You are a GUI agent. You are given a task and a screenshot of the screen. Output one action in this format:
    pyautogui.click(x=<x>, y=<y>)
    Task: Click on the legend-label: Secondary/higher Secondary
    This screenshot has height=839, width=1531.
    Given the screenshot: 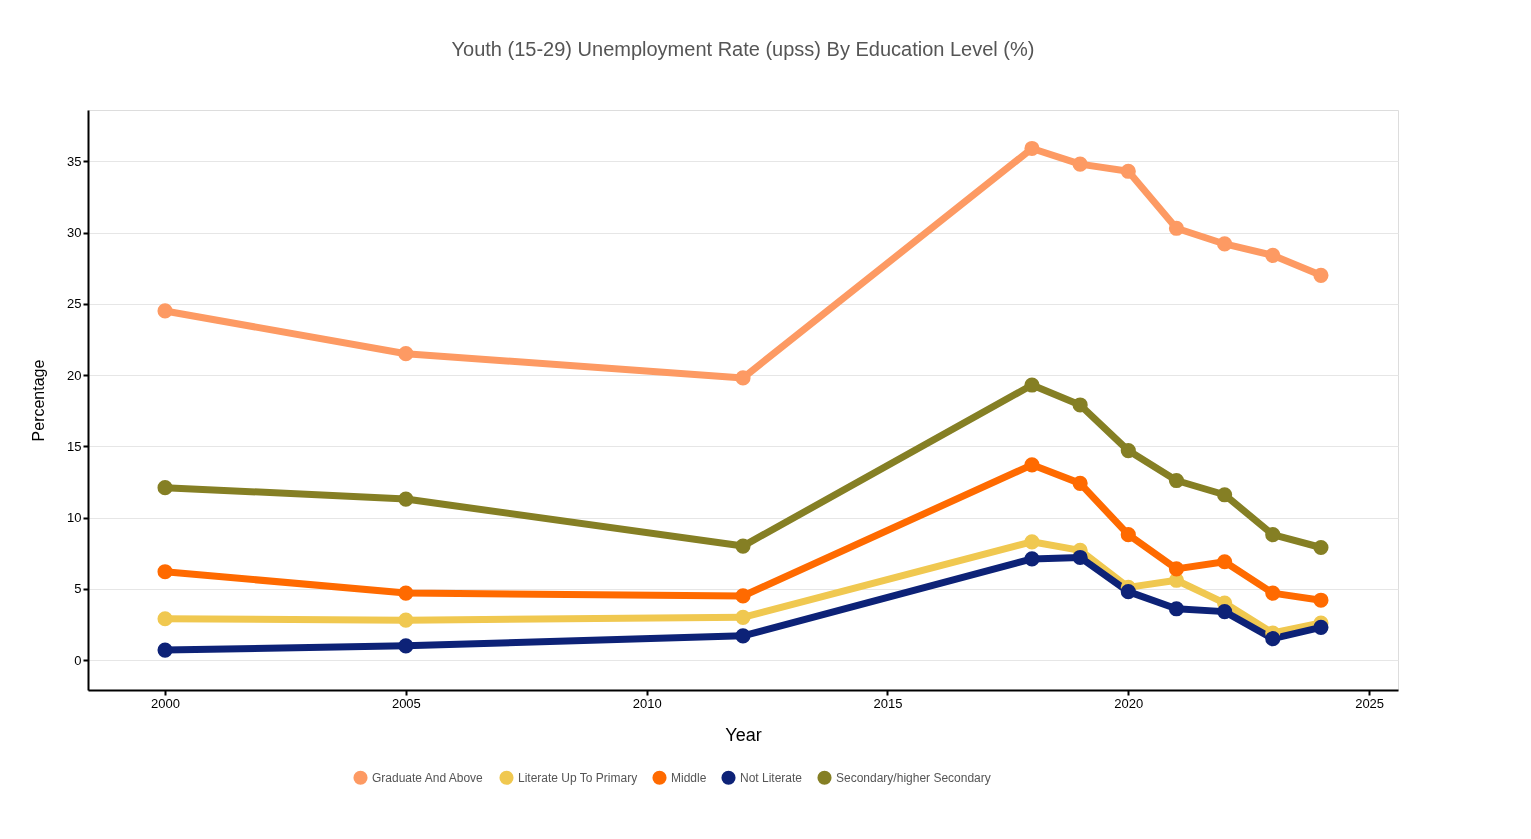 What is the action you would take?
    pyautogui.click(x=913, y=777)
    